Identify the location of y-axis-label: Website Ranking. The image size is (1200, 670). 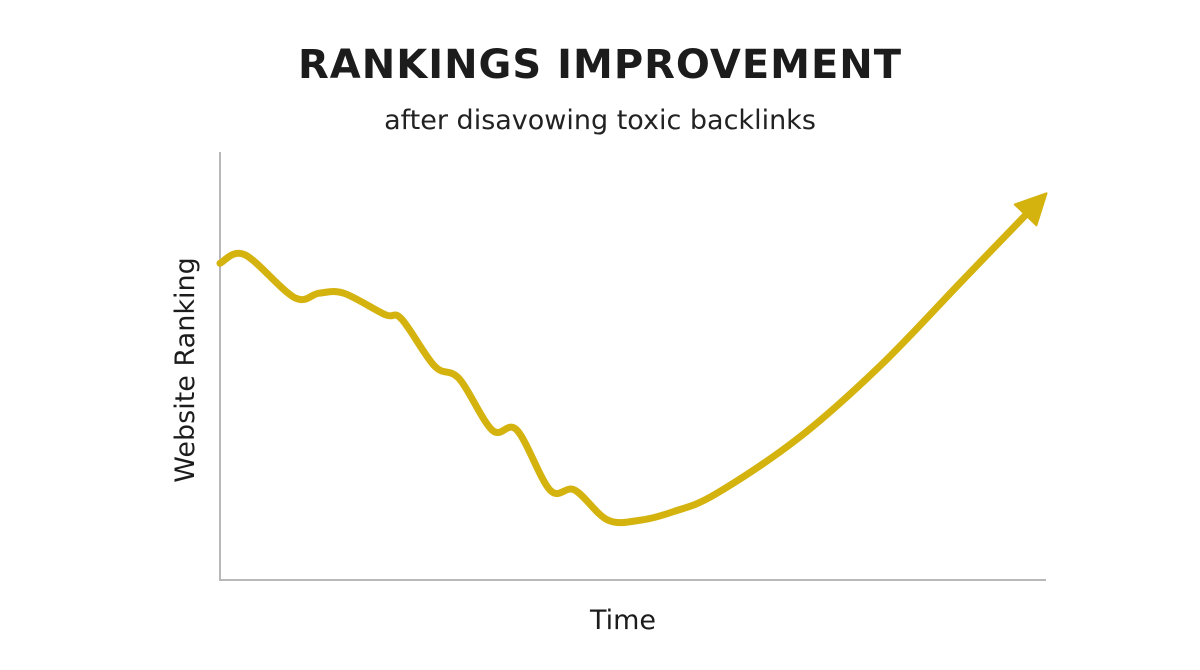
(185, 369).